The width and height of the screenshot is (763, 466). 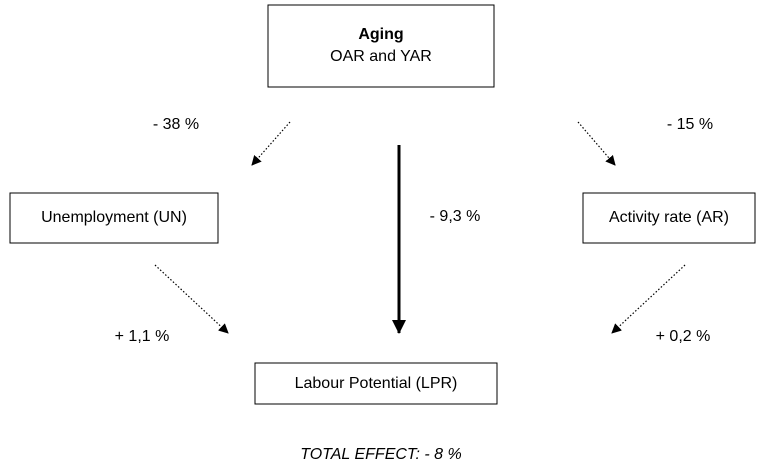 I want to click on edge-label: + 1,1 %, so click(x=142, y=336).